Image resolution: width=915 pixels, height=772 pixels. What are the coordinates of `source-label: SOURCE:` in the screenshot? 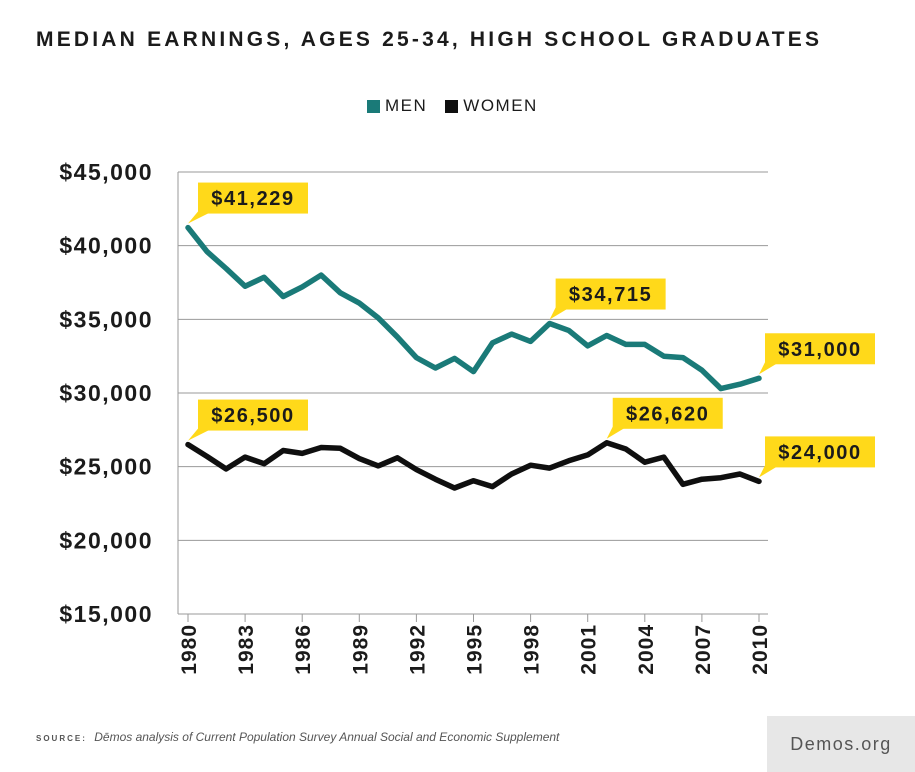 It's located at (61, 738).